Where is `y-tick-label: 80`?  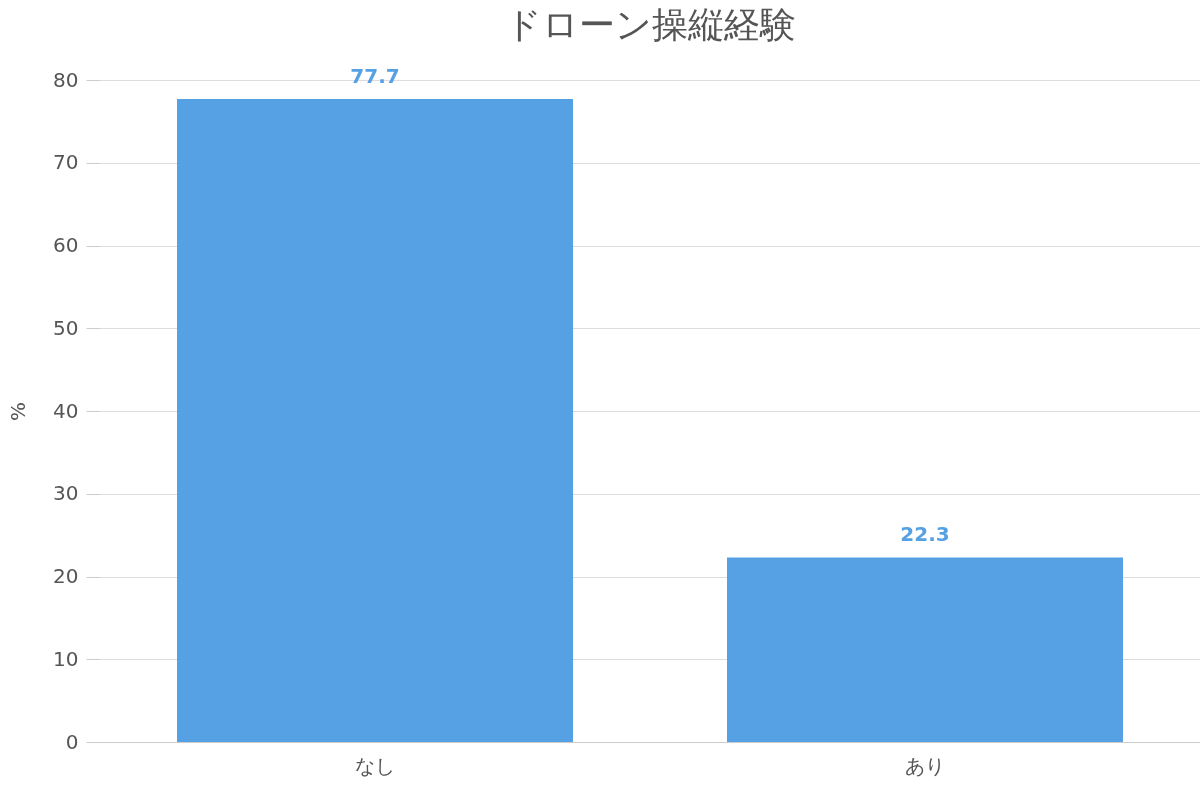 y-tick-label: 80 is located at coordinates (66, 79).